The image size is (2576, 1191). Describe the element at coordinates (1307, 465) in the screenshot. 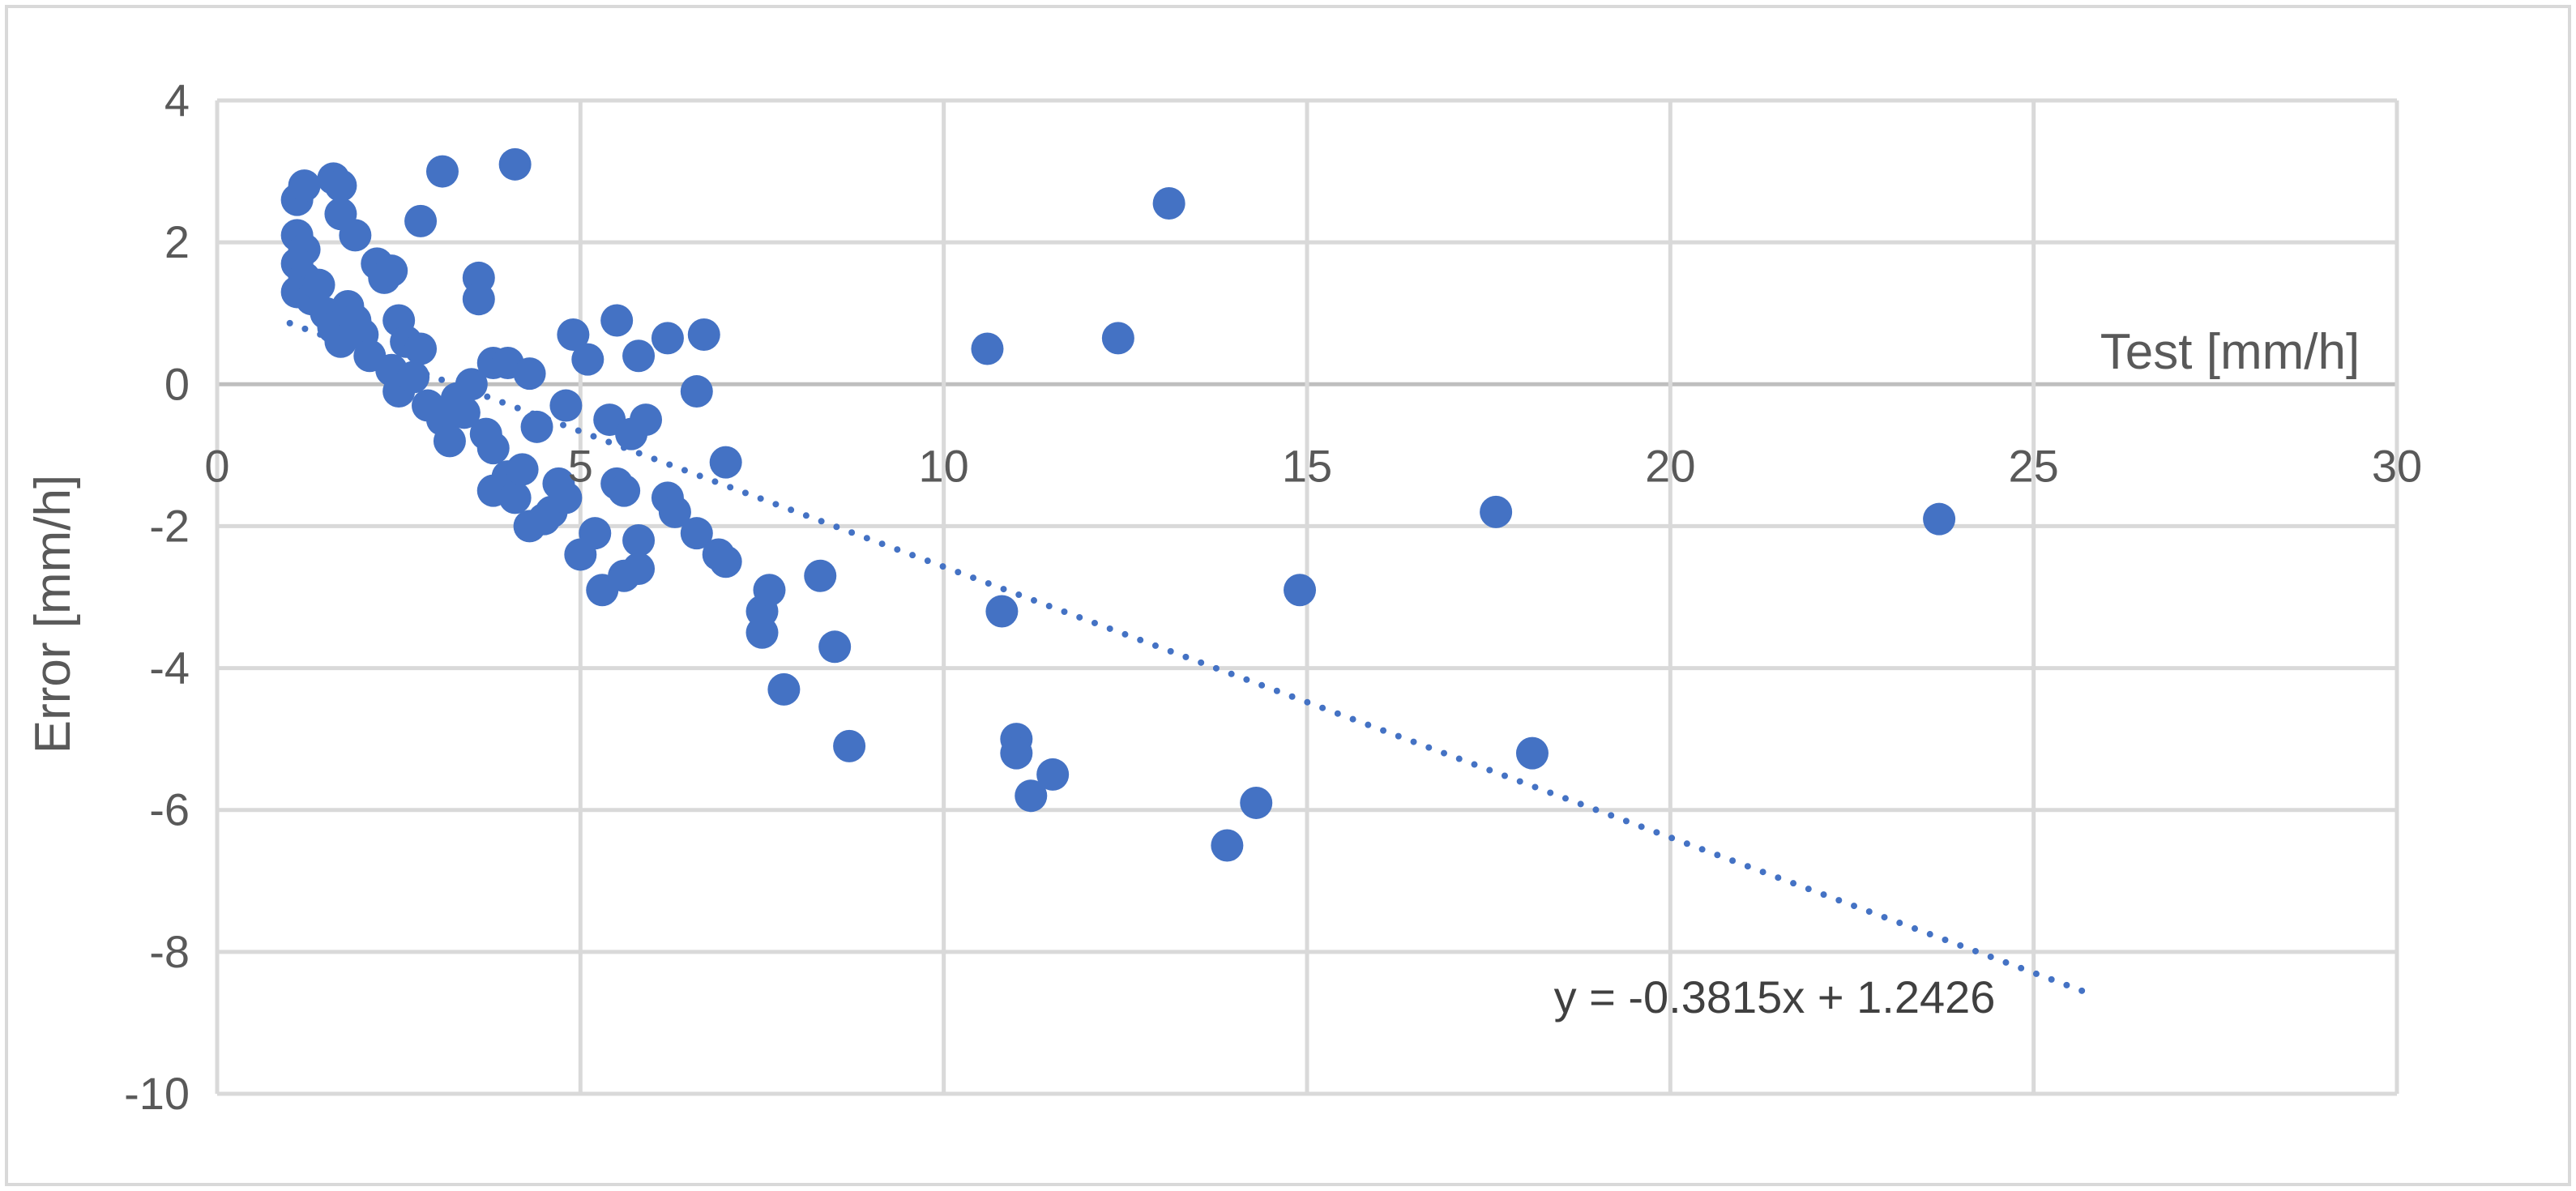

I see `x-tick-label: 15` at that location.